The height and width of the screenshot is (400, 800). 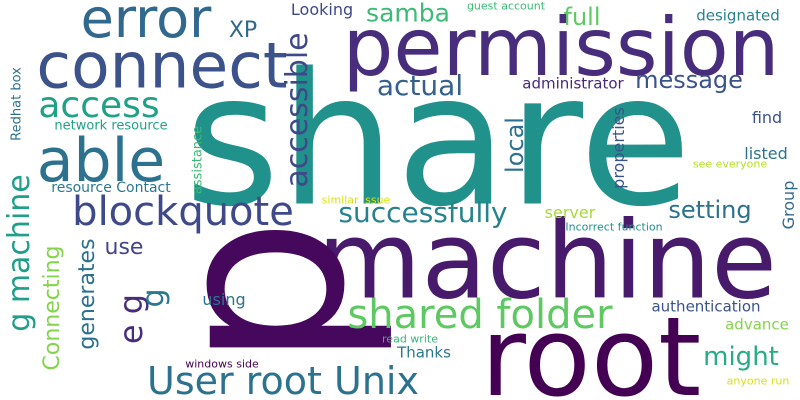 I want to click on word-listed: listed, so click(x=766, y=153).